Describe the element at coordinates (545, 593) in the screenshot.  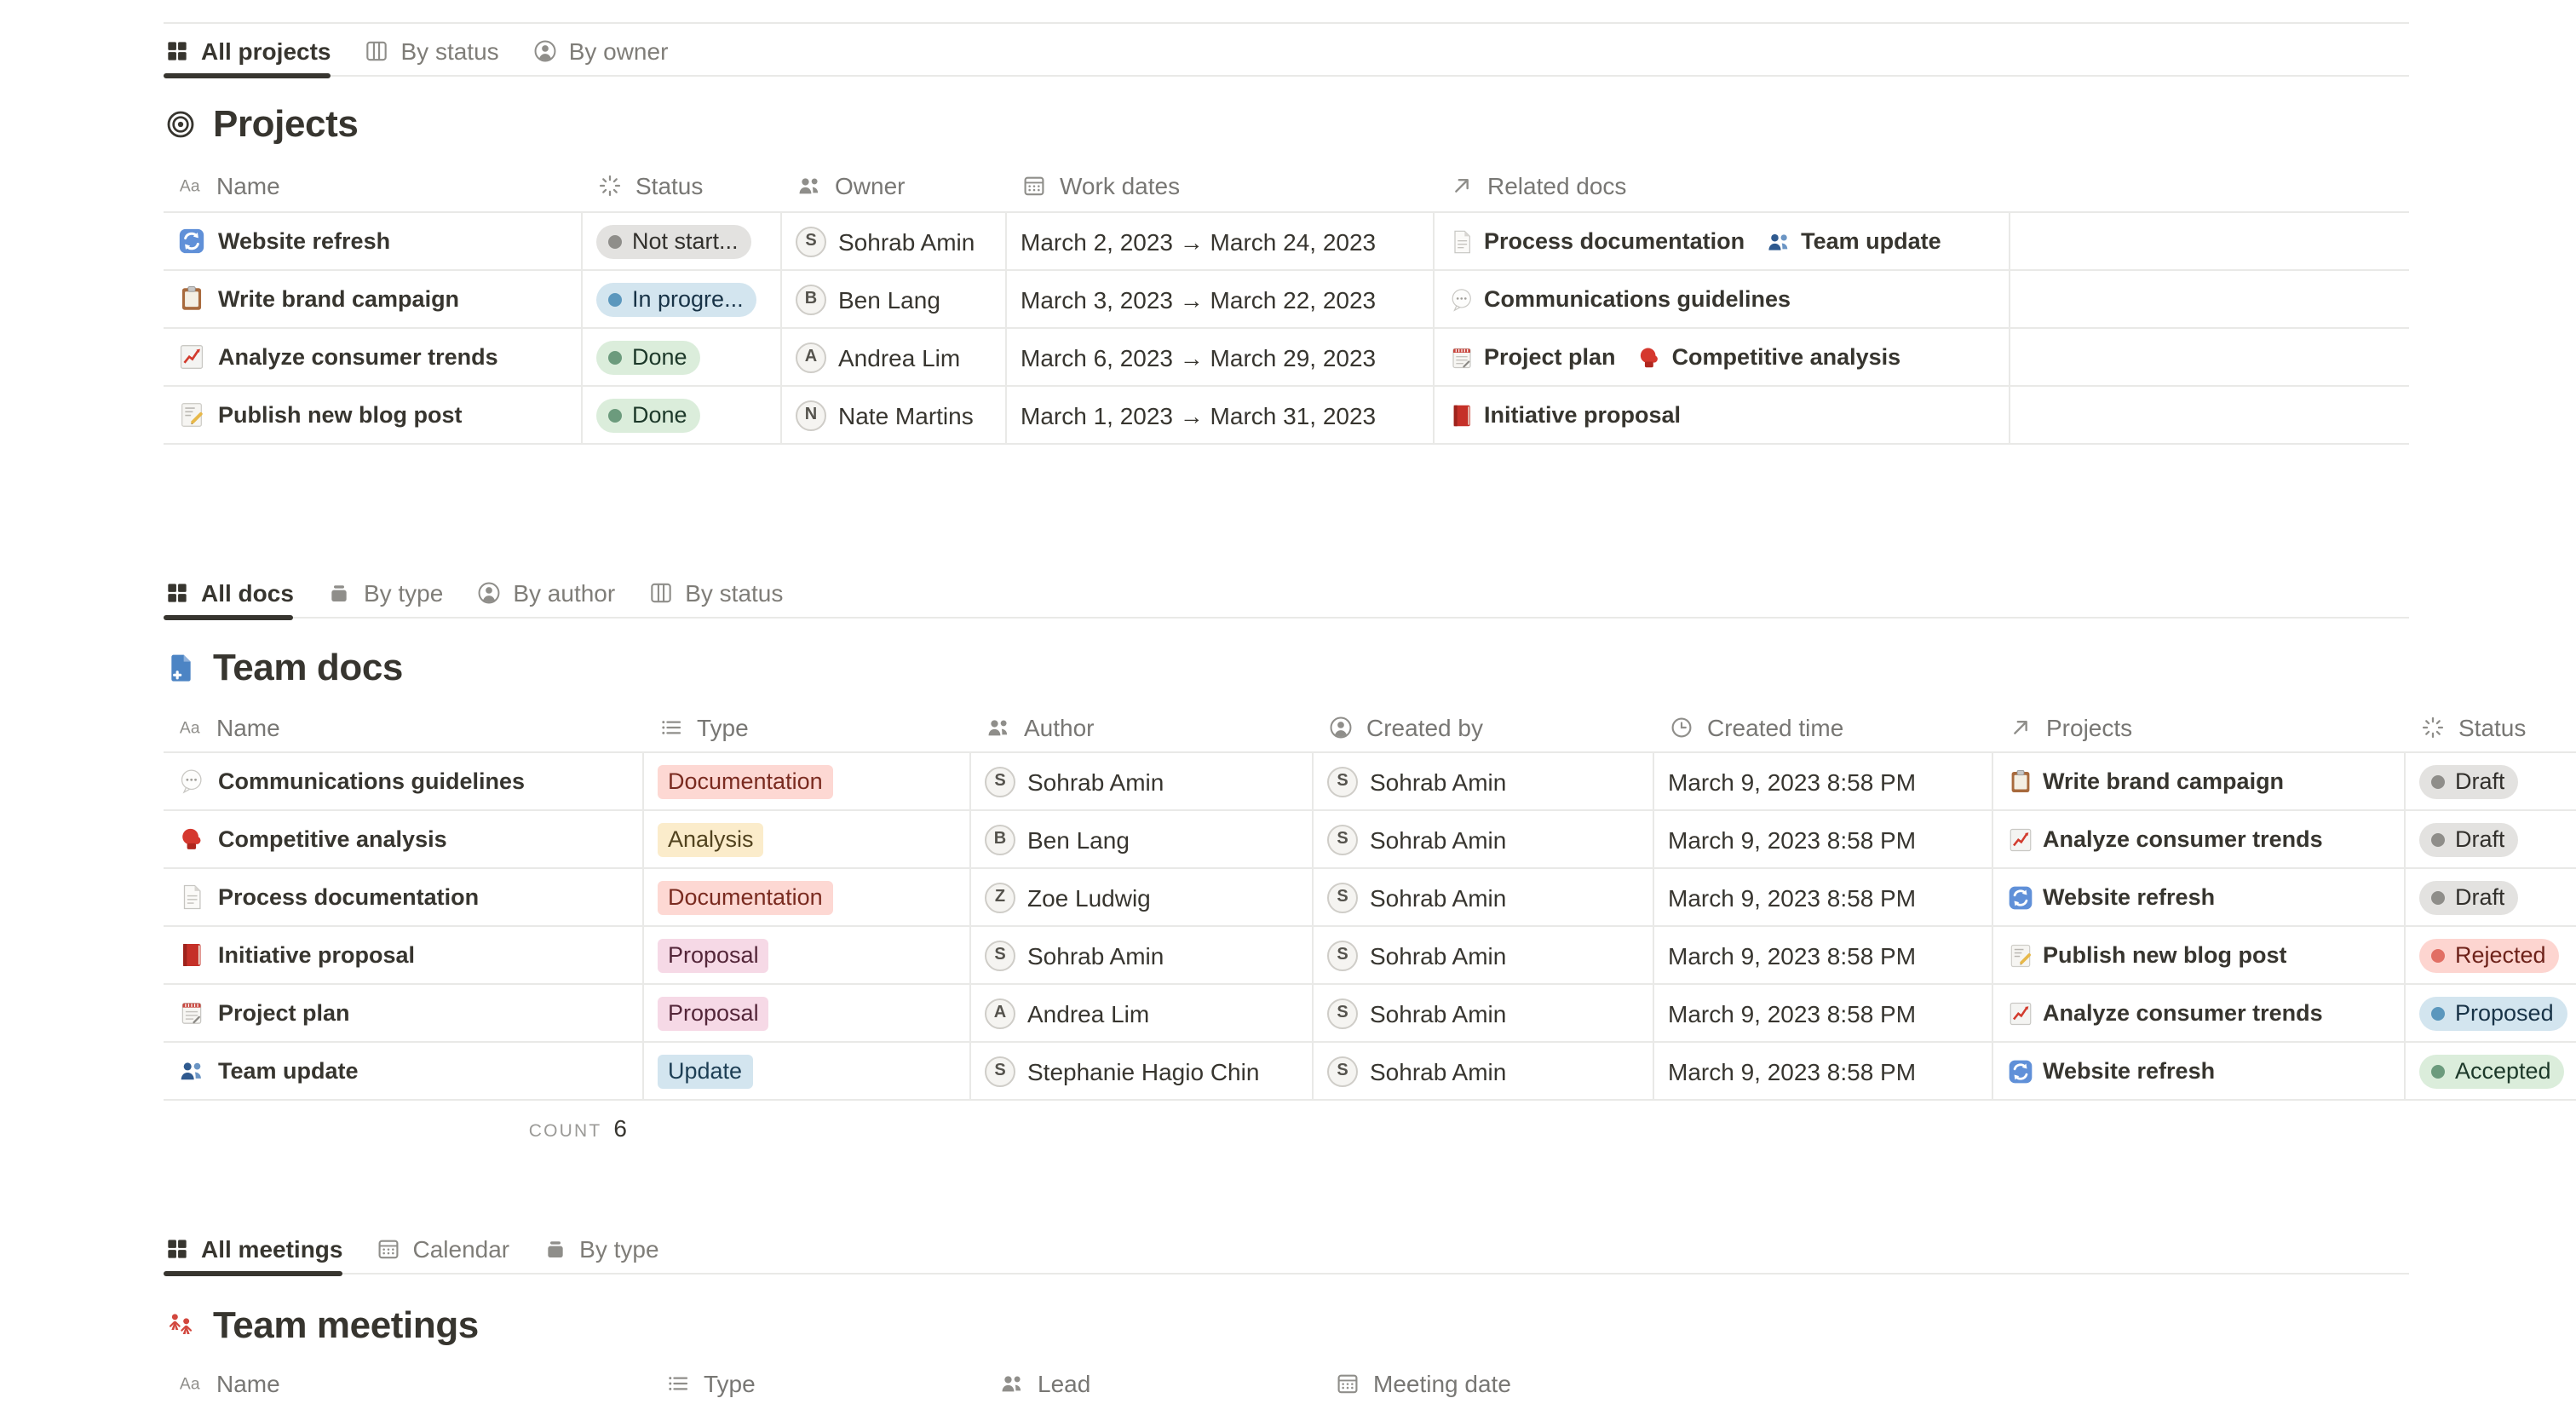
I see `tab-by-author: By author` at that location.